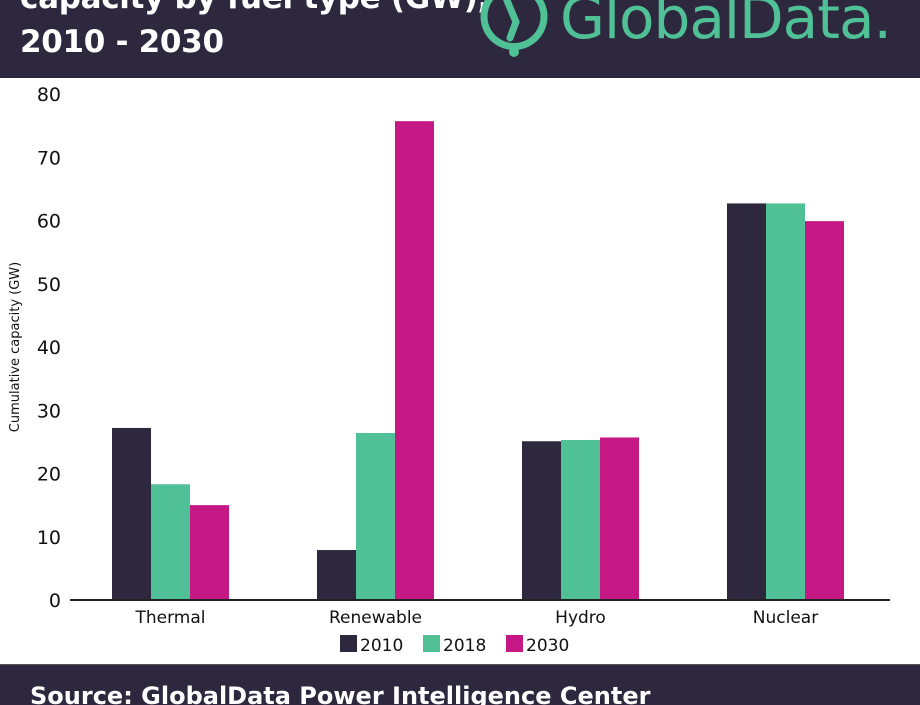  Describe the element at coordinates (49, 475) in the screenshot. I see `y-tick-label: 20` at that location.